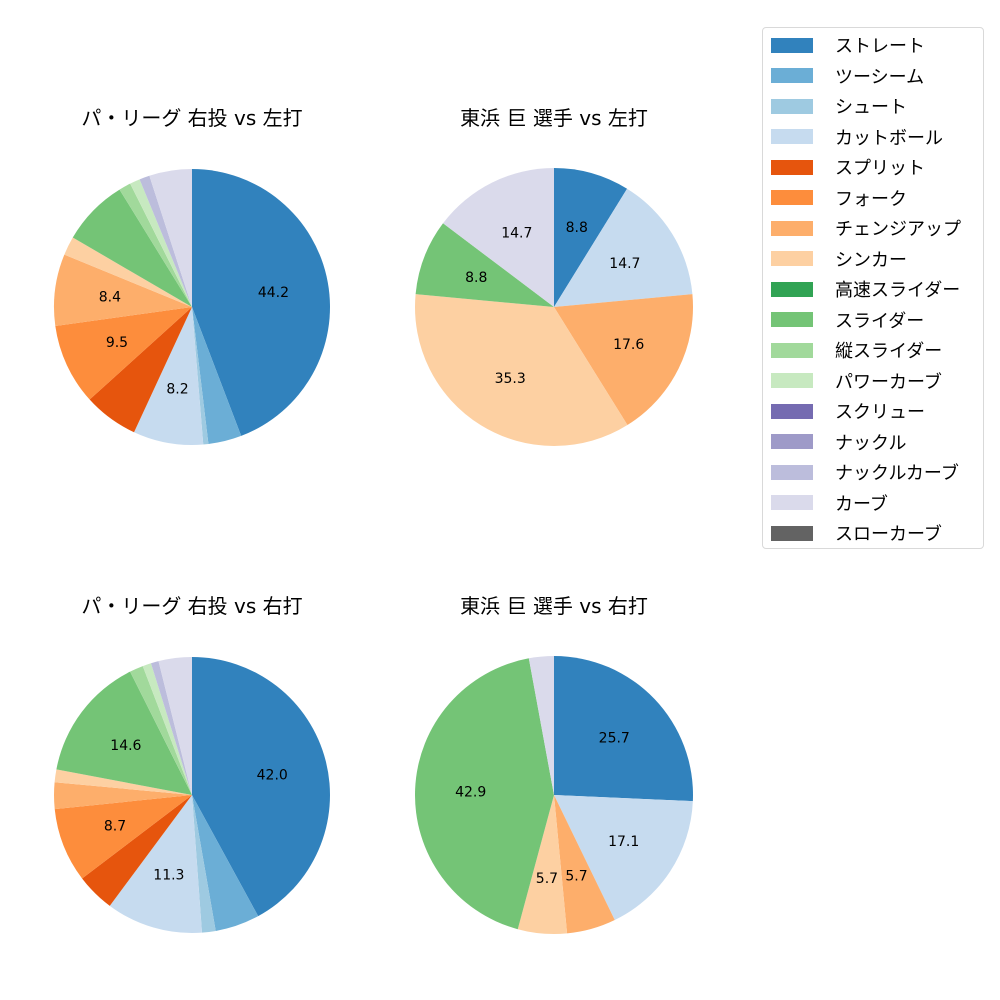 The width and height of the screenshot is (1000, 1000). I want to click on legend-item: パワーカーブ, so click(856, 382).